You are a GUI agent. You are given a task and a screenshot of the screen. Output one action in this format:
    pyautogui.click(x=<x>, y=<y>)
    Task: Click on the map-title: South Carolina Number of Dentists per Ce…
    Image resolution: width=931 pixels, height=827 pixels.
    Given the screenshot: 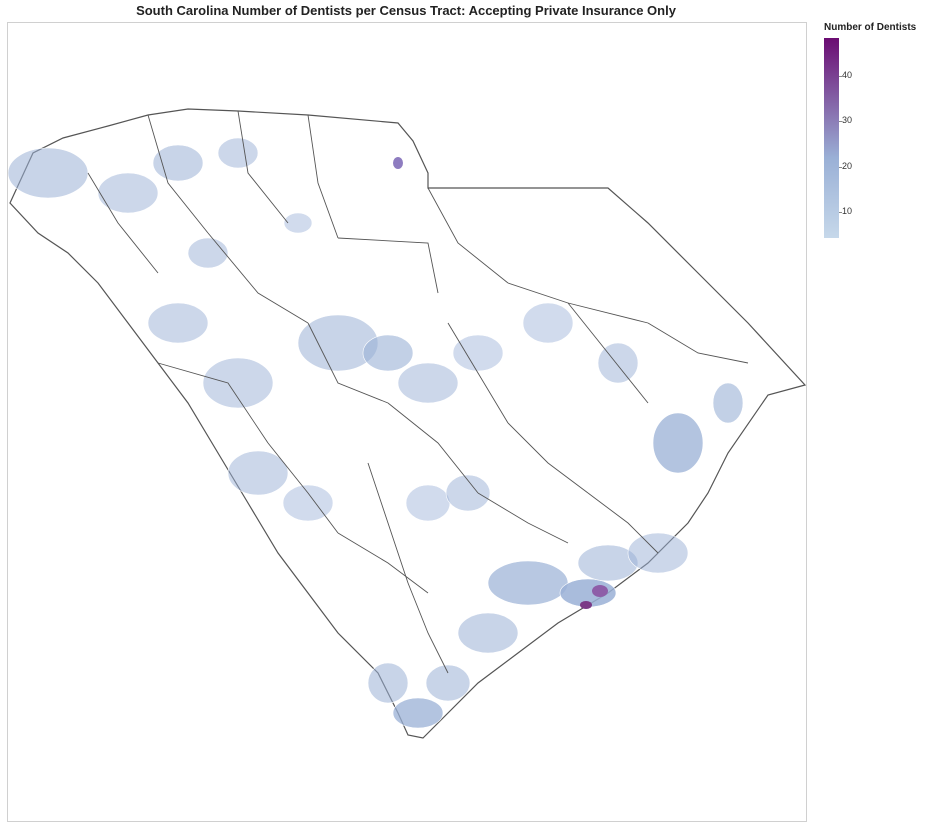 What is the action you would take?
    pyautogui.click(x=406, y=10)
    